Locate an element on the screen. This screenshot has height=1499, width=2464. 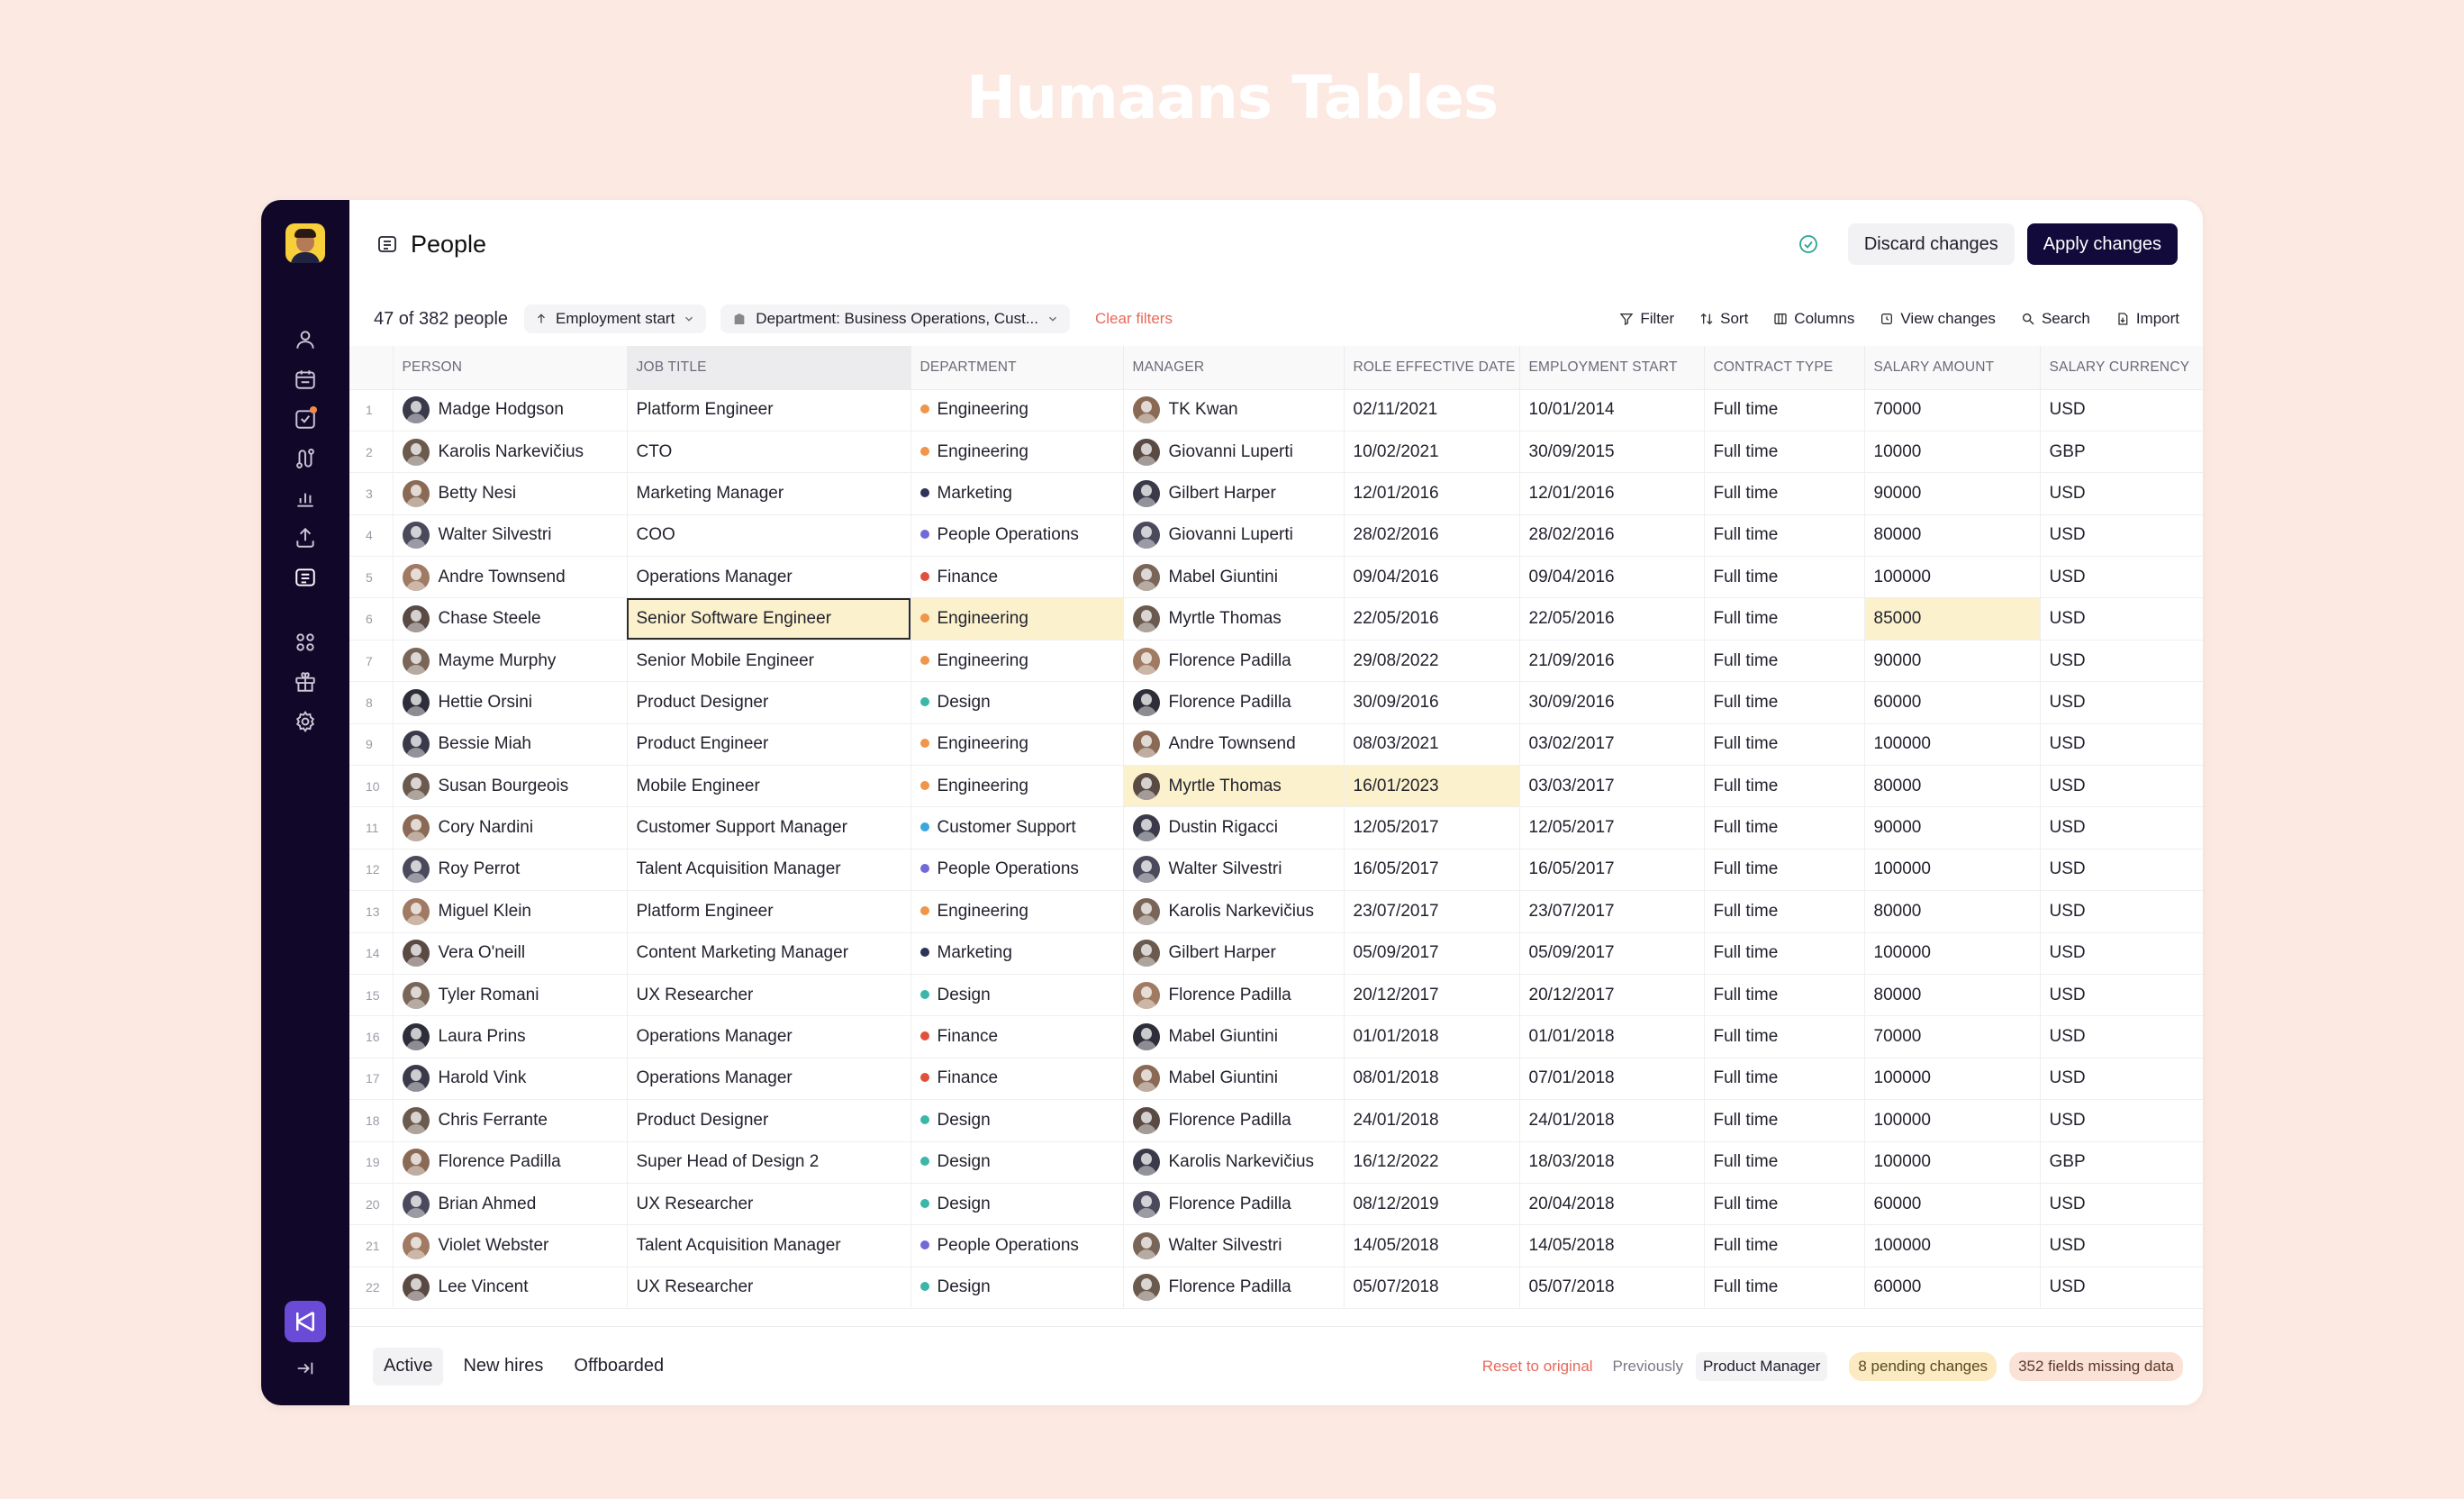
cell-job-title: Product Designer is located at coordinates (769, 702).